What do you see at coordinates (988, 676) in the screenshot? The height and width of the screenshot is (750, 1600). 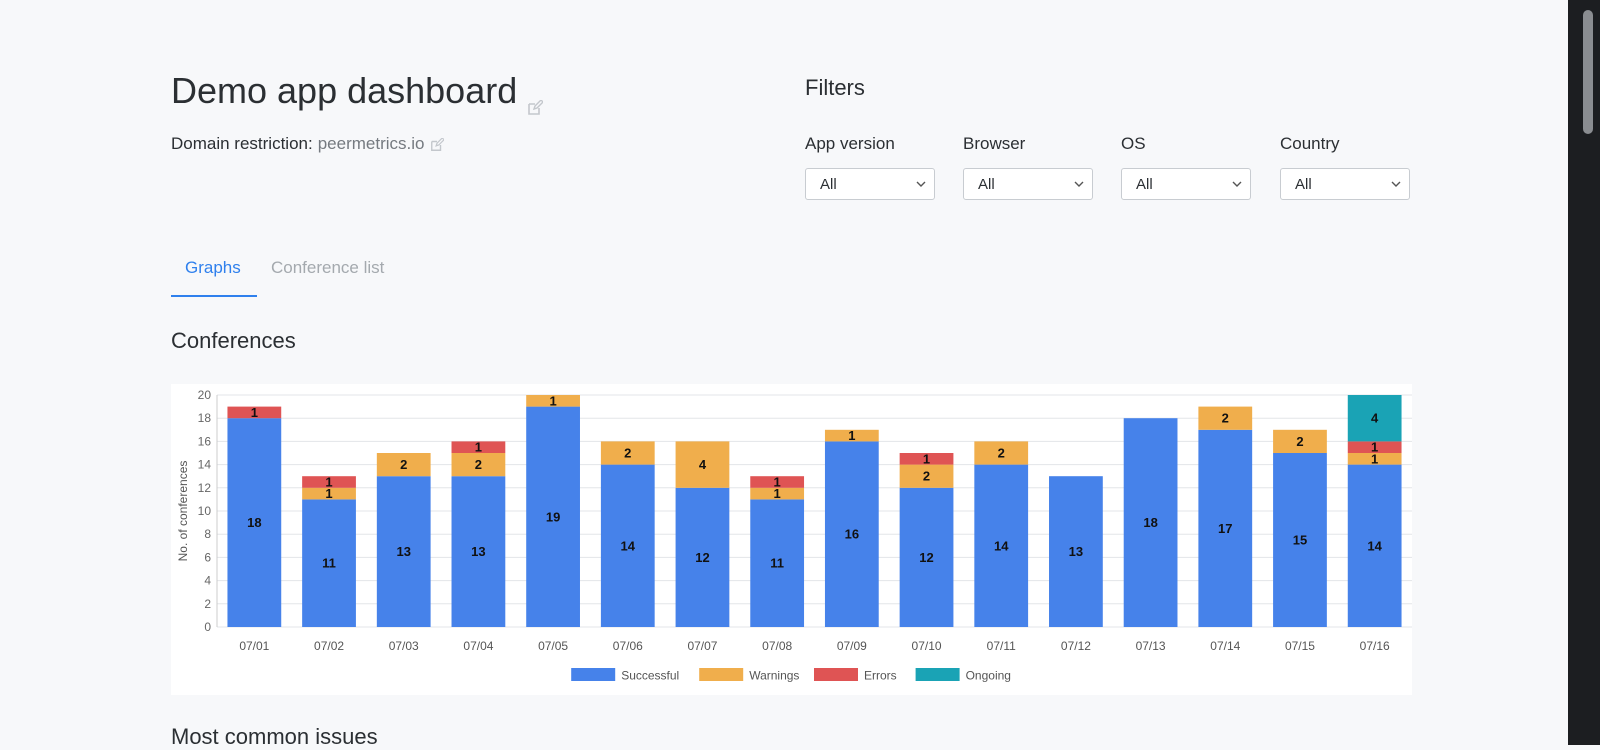 I see `legend-label: Ongoing` at bounding box center [988, 676].